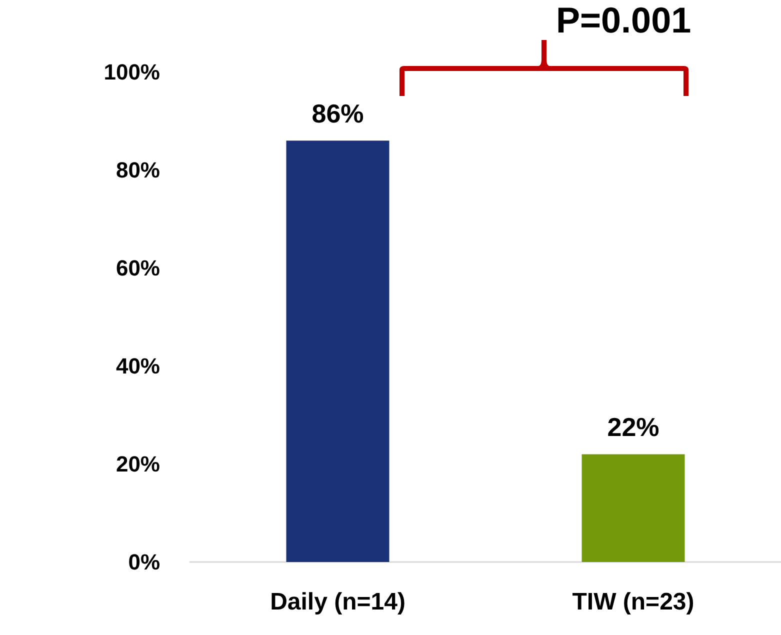 The height and width of the screenshot is (635, 781). I want to click on x-tick-label: TIW (n=23), so click(633, 602).